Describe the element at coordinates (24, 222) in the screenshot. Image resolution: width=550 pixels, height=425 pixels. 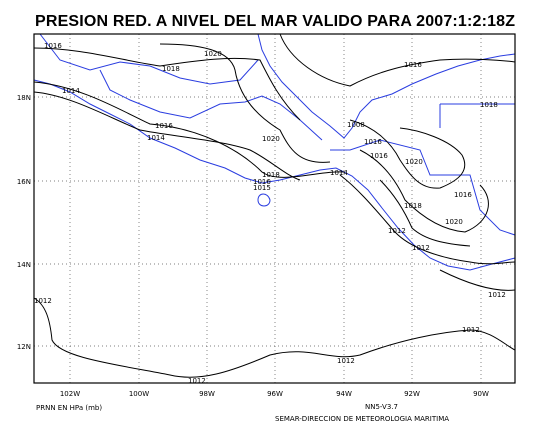
I see `lat-labels: 18N 16N 14N 12N` at that location.